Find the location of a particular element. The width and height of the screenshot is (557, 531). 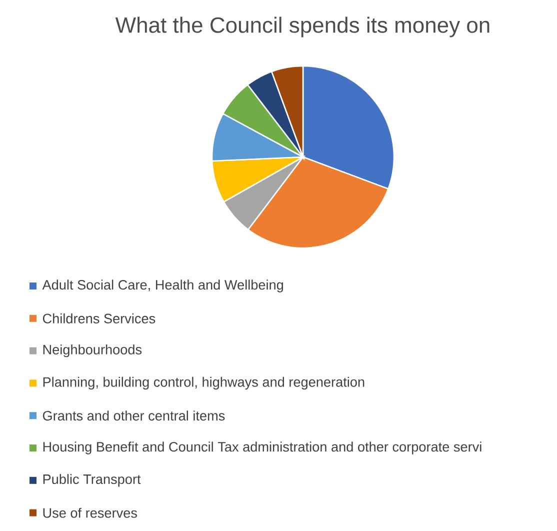

legend-label: Grants and other central items is located at coordinates (133, 415).